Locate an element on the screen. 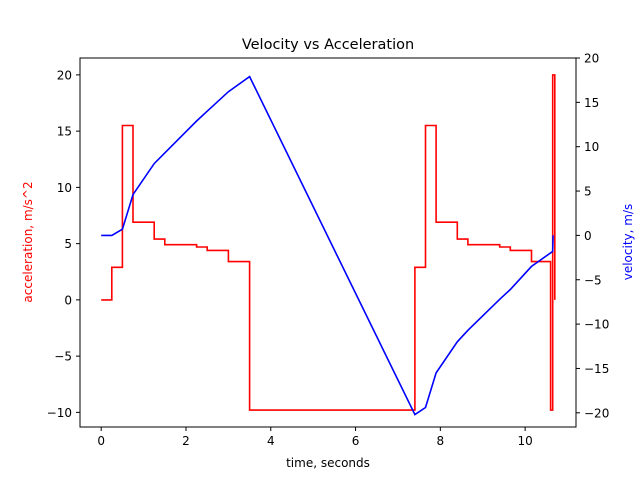  y-right-tick-label: −10 is located at coordinates (596, 325).